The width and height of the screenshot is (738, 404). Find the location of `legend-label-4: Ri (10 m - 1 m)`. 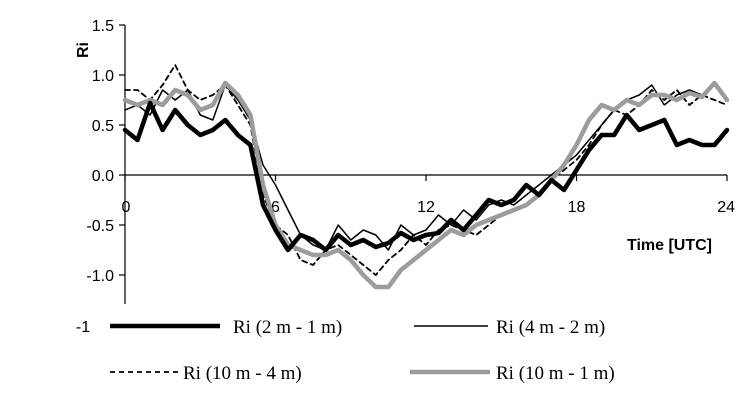

legend-label-4: Ri (10 m - 1 m) is located at coordinates (555, 373).